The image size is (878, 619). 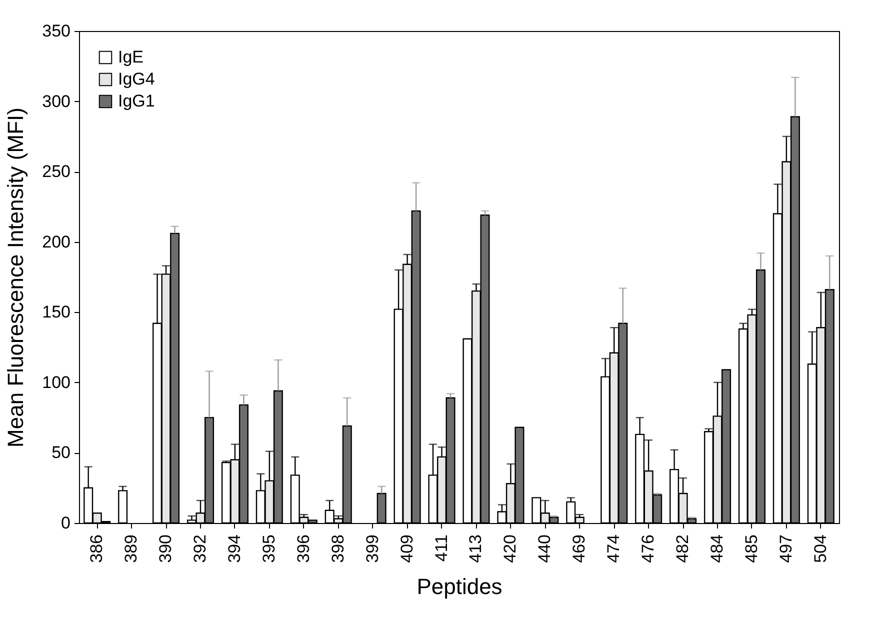 What do you see at coordinates (338, 548) in the screenshot?
I see `x-tick-label: 398` at bounding box center [338, 548].